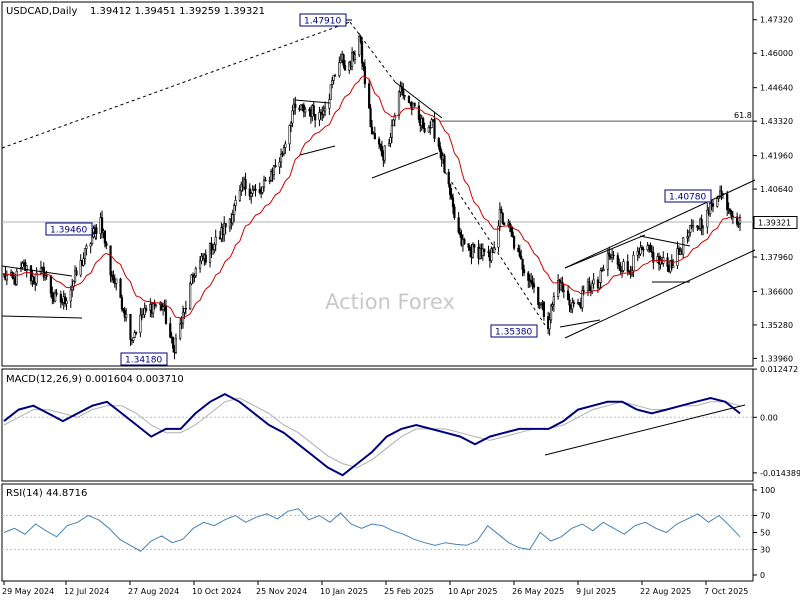 This screenshot has width=800, height=600. Describe the element at coordinates (95, 379) in the screenshot. I see `macd-label: MACD(12,26,9) 0.001604 0.003710` at that location.